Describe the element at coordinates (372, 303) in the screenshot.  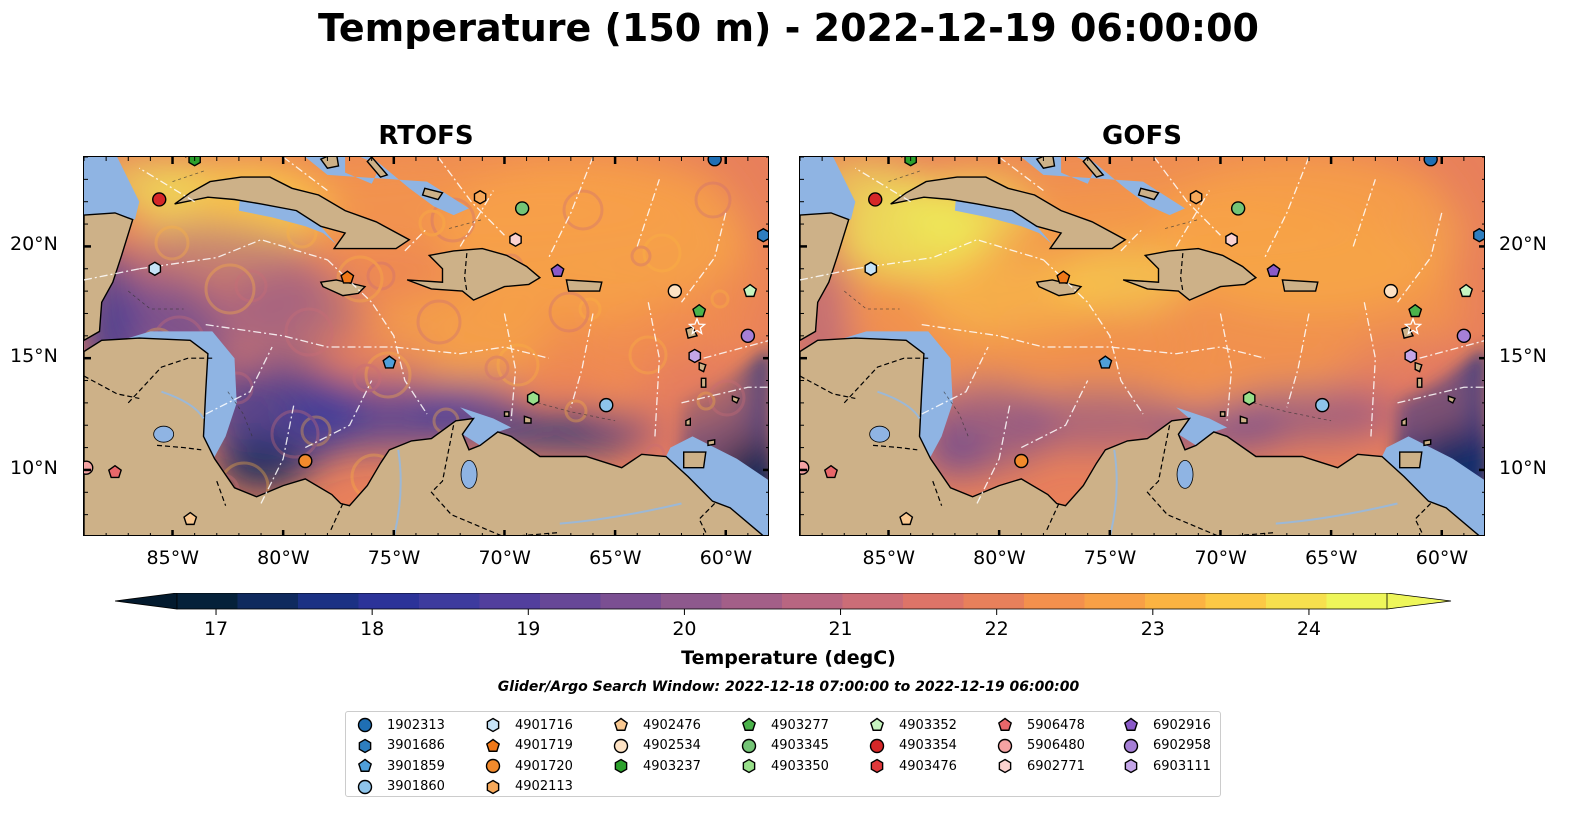
I see `bathymetry-contours` at that location.